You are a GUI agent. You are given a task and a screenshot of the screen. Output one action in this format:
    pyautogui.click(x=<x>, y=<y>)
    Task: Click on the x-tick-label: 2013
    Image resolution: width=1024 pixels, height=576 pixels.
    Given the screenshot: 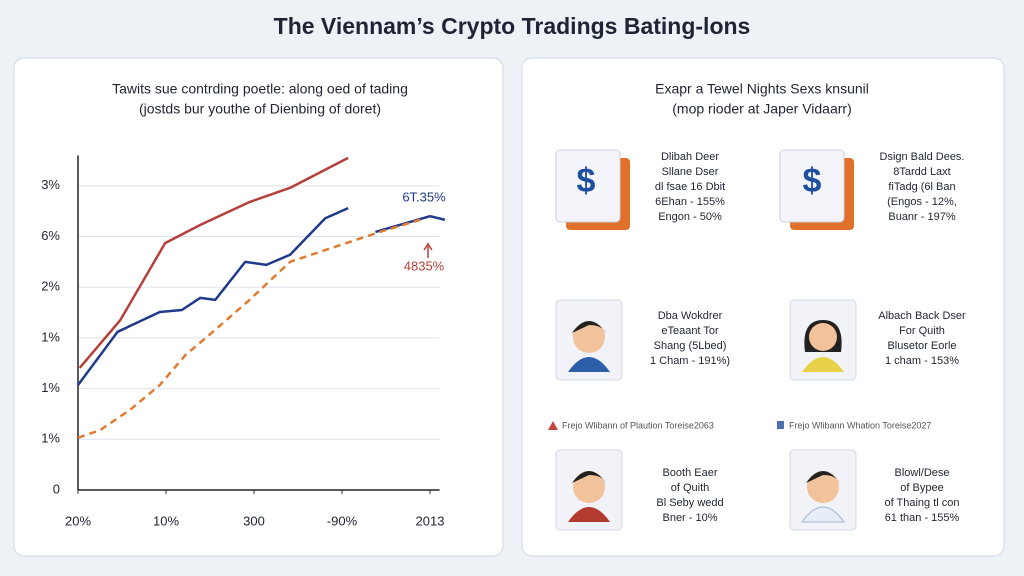 What is the action you would take?
    pyautogui.click(x=430, y=520)
    